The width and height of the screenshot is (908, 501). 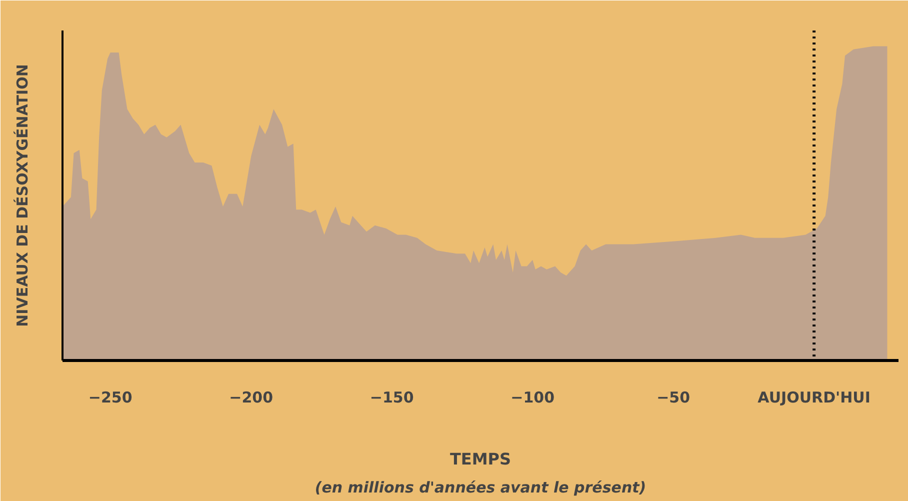 What do you see at coordinates (251, 397) in the screenshot?
I see `x-tick-label: −200` at bounding box center [251, 397].